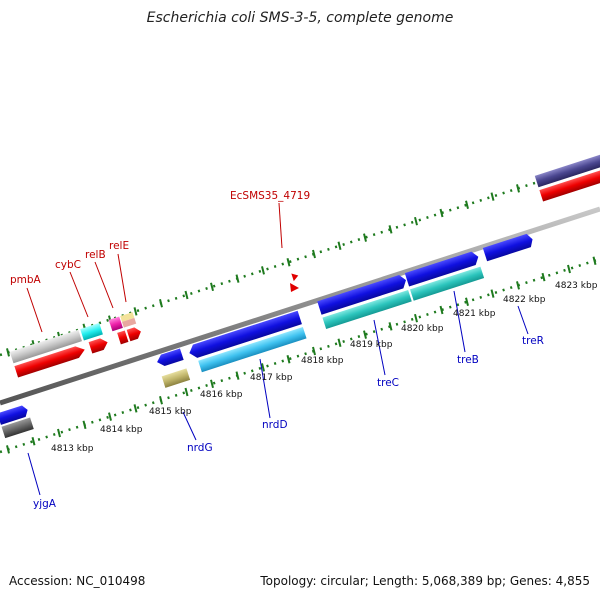 The width and height of the screenshot is (600, 600). I want to click on gene-feature-purple, so click(567, 171).